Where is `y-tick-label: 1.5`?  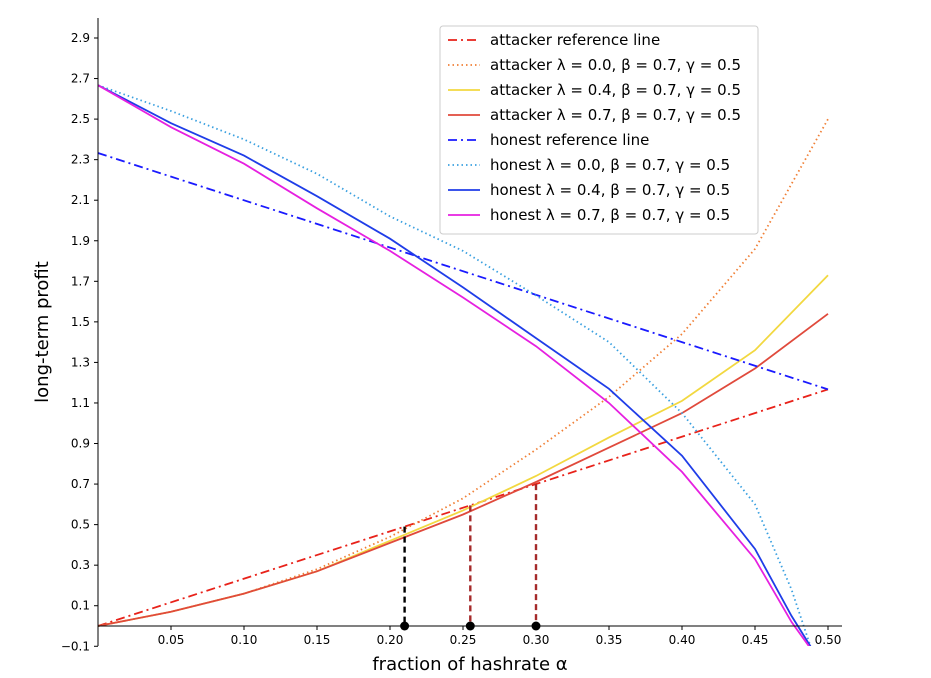
y-tick-label: 1.5 is located at coordinates (80, 322).